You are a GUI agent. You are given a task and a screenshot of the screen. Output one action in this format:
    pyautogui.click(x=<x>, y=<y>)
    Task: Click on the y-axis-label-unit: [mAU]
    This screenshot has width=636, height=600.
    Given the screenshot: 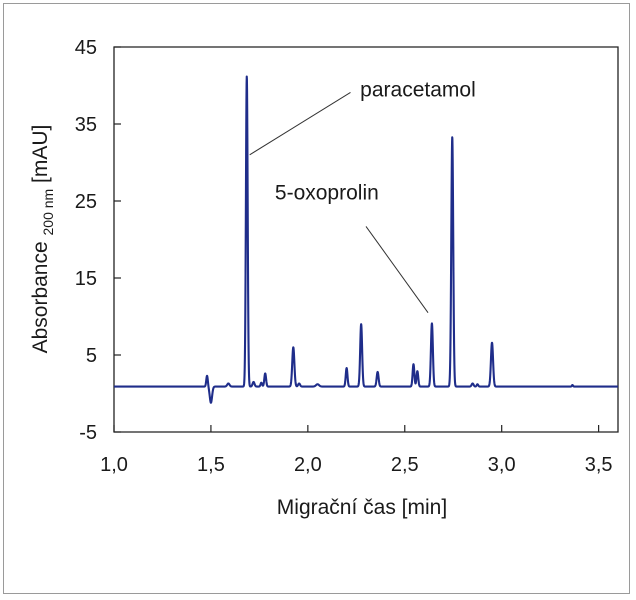 What is the action you would take?
    pyautogui.click(x=40, y=154)
    